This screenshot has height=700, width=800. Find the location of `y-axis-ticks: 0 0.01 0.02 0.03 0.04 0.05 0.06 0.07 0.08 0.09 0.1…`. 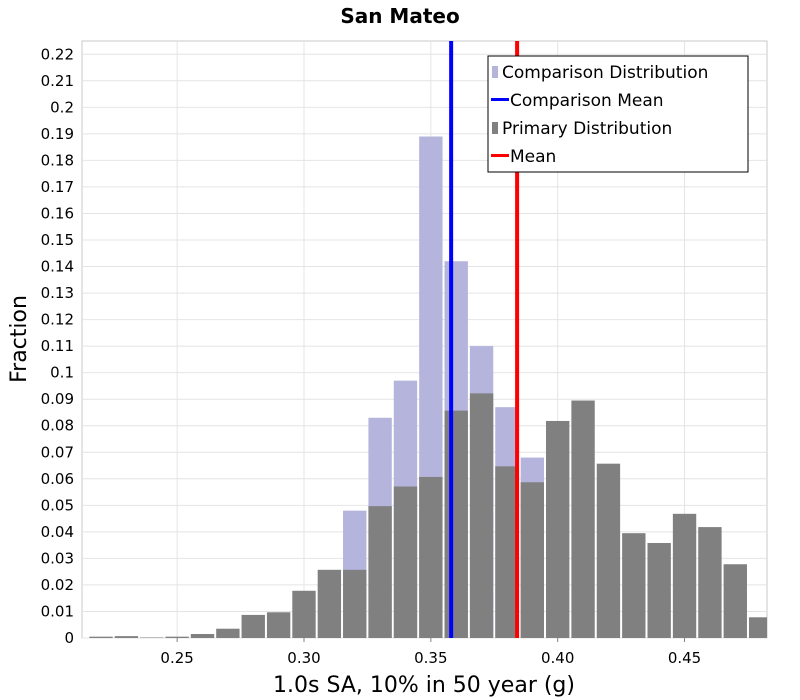

y-axis-ticks: 0 0.01 0.02 0.03 0.04 0.05 0.06 0.07 0.08 0.09 0.1… is located at coordinates (57, 346).